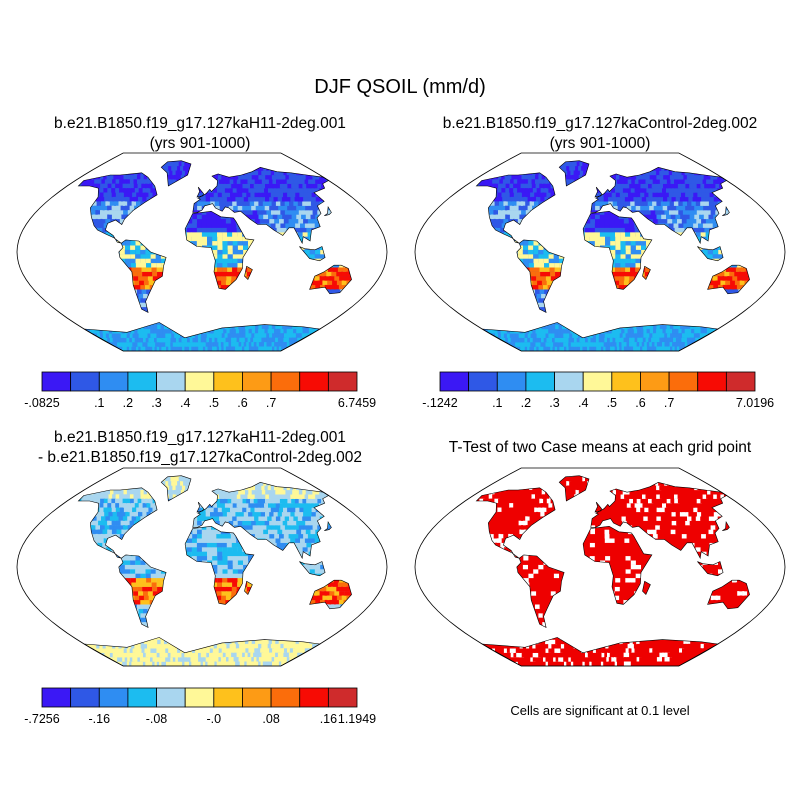 This screenshot has width=800, height=800. What do you see at coordinates (200, 123) in the screenshot?
I see `panel-title-line: b.e21.B1850.f19_g17.127kaH11-2deg.001` at bounding box center [200, 123].